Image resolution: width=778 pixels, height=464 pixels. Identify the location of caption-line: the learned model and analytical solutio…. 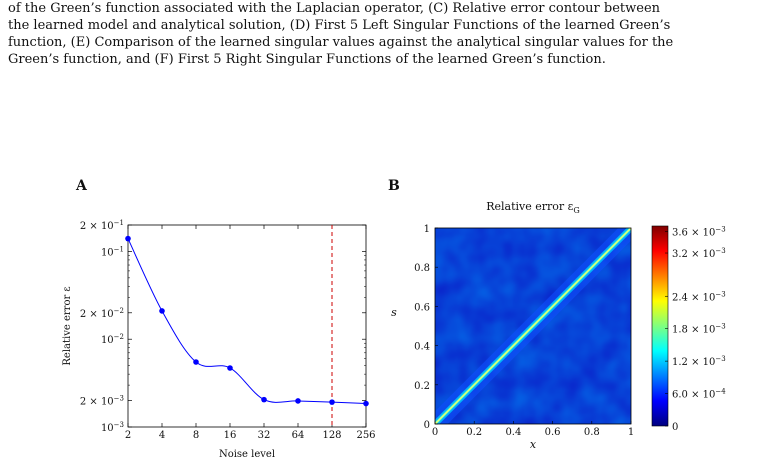
(339, 25).